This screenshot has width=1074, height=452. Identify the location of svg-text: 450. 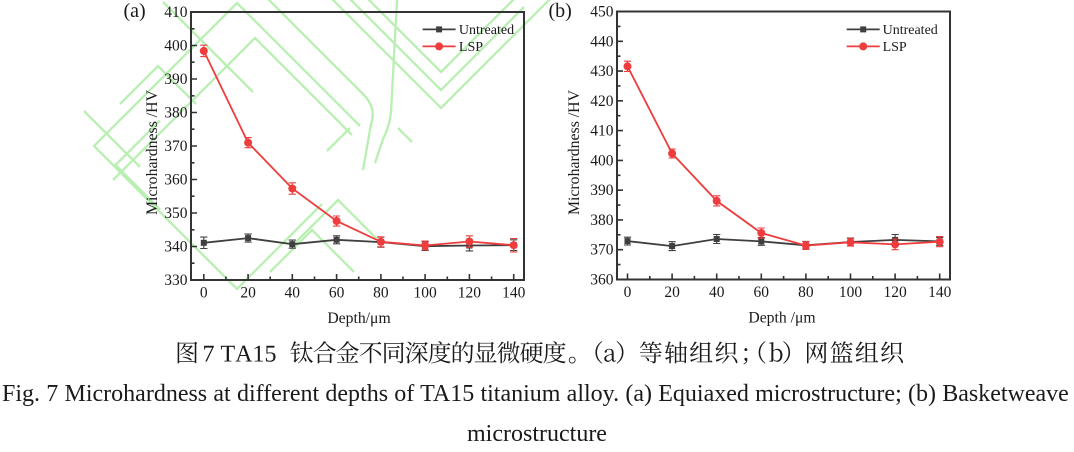
(602, 12).